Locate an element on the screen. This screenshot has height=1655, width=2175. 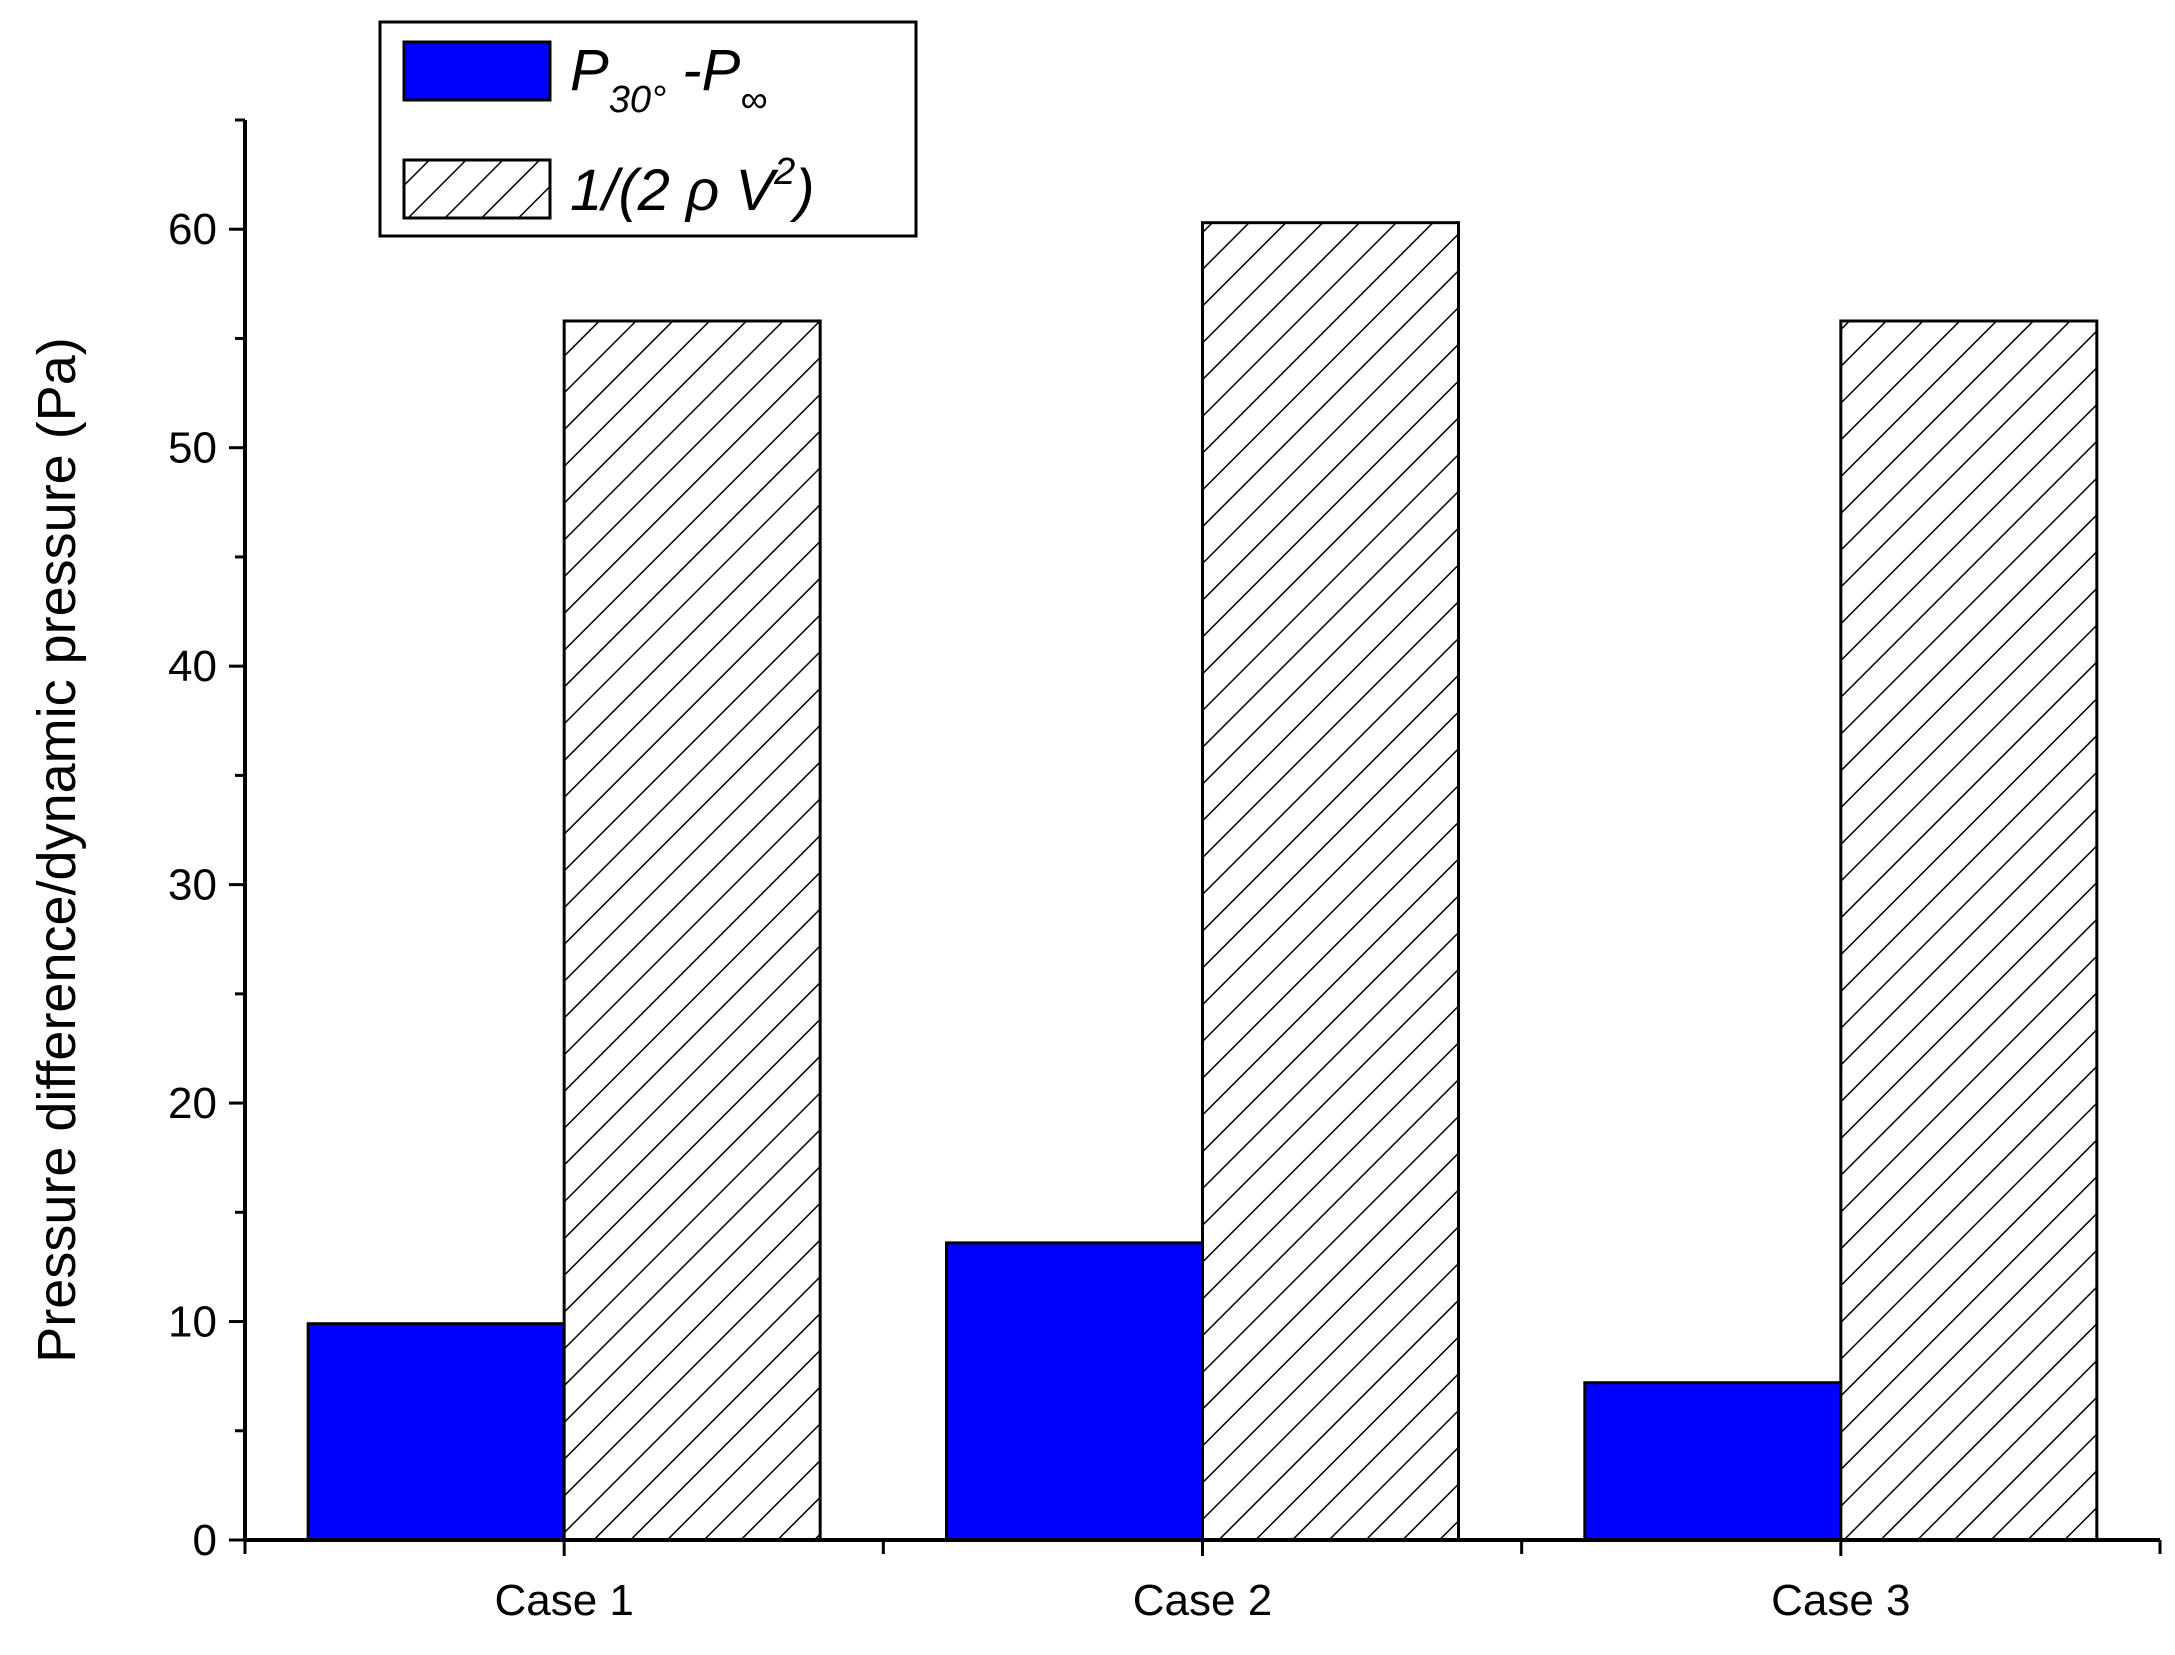
x-ticks: Case 1 Case 2 Case 3 is located at coordinates (1202, 1582).